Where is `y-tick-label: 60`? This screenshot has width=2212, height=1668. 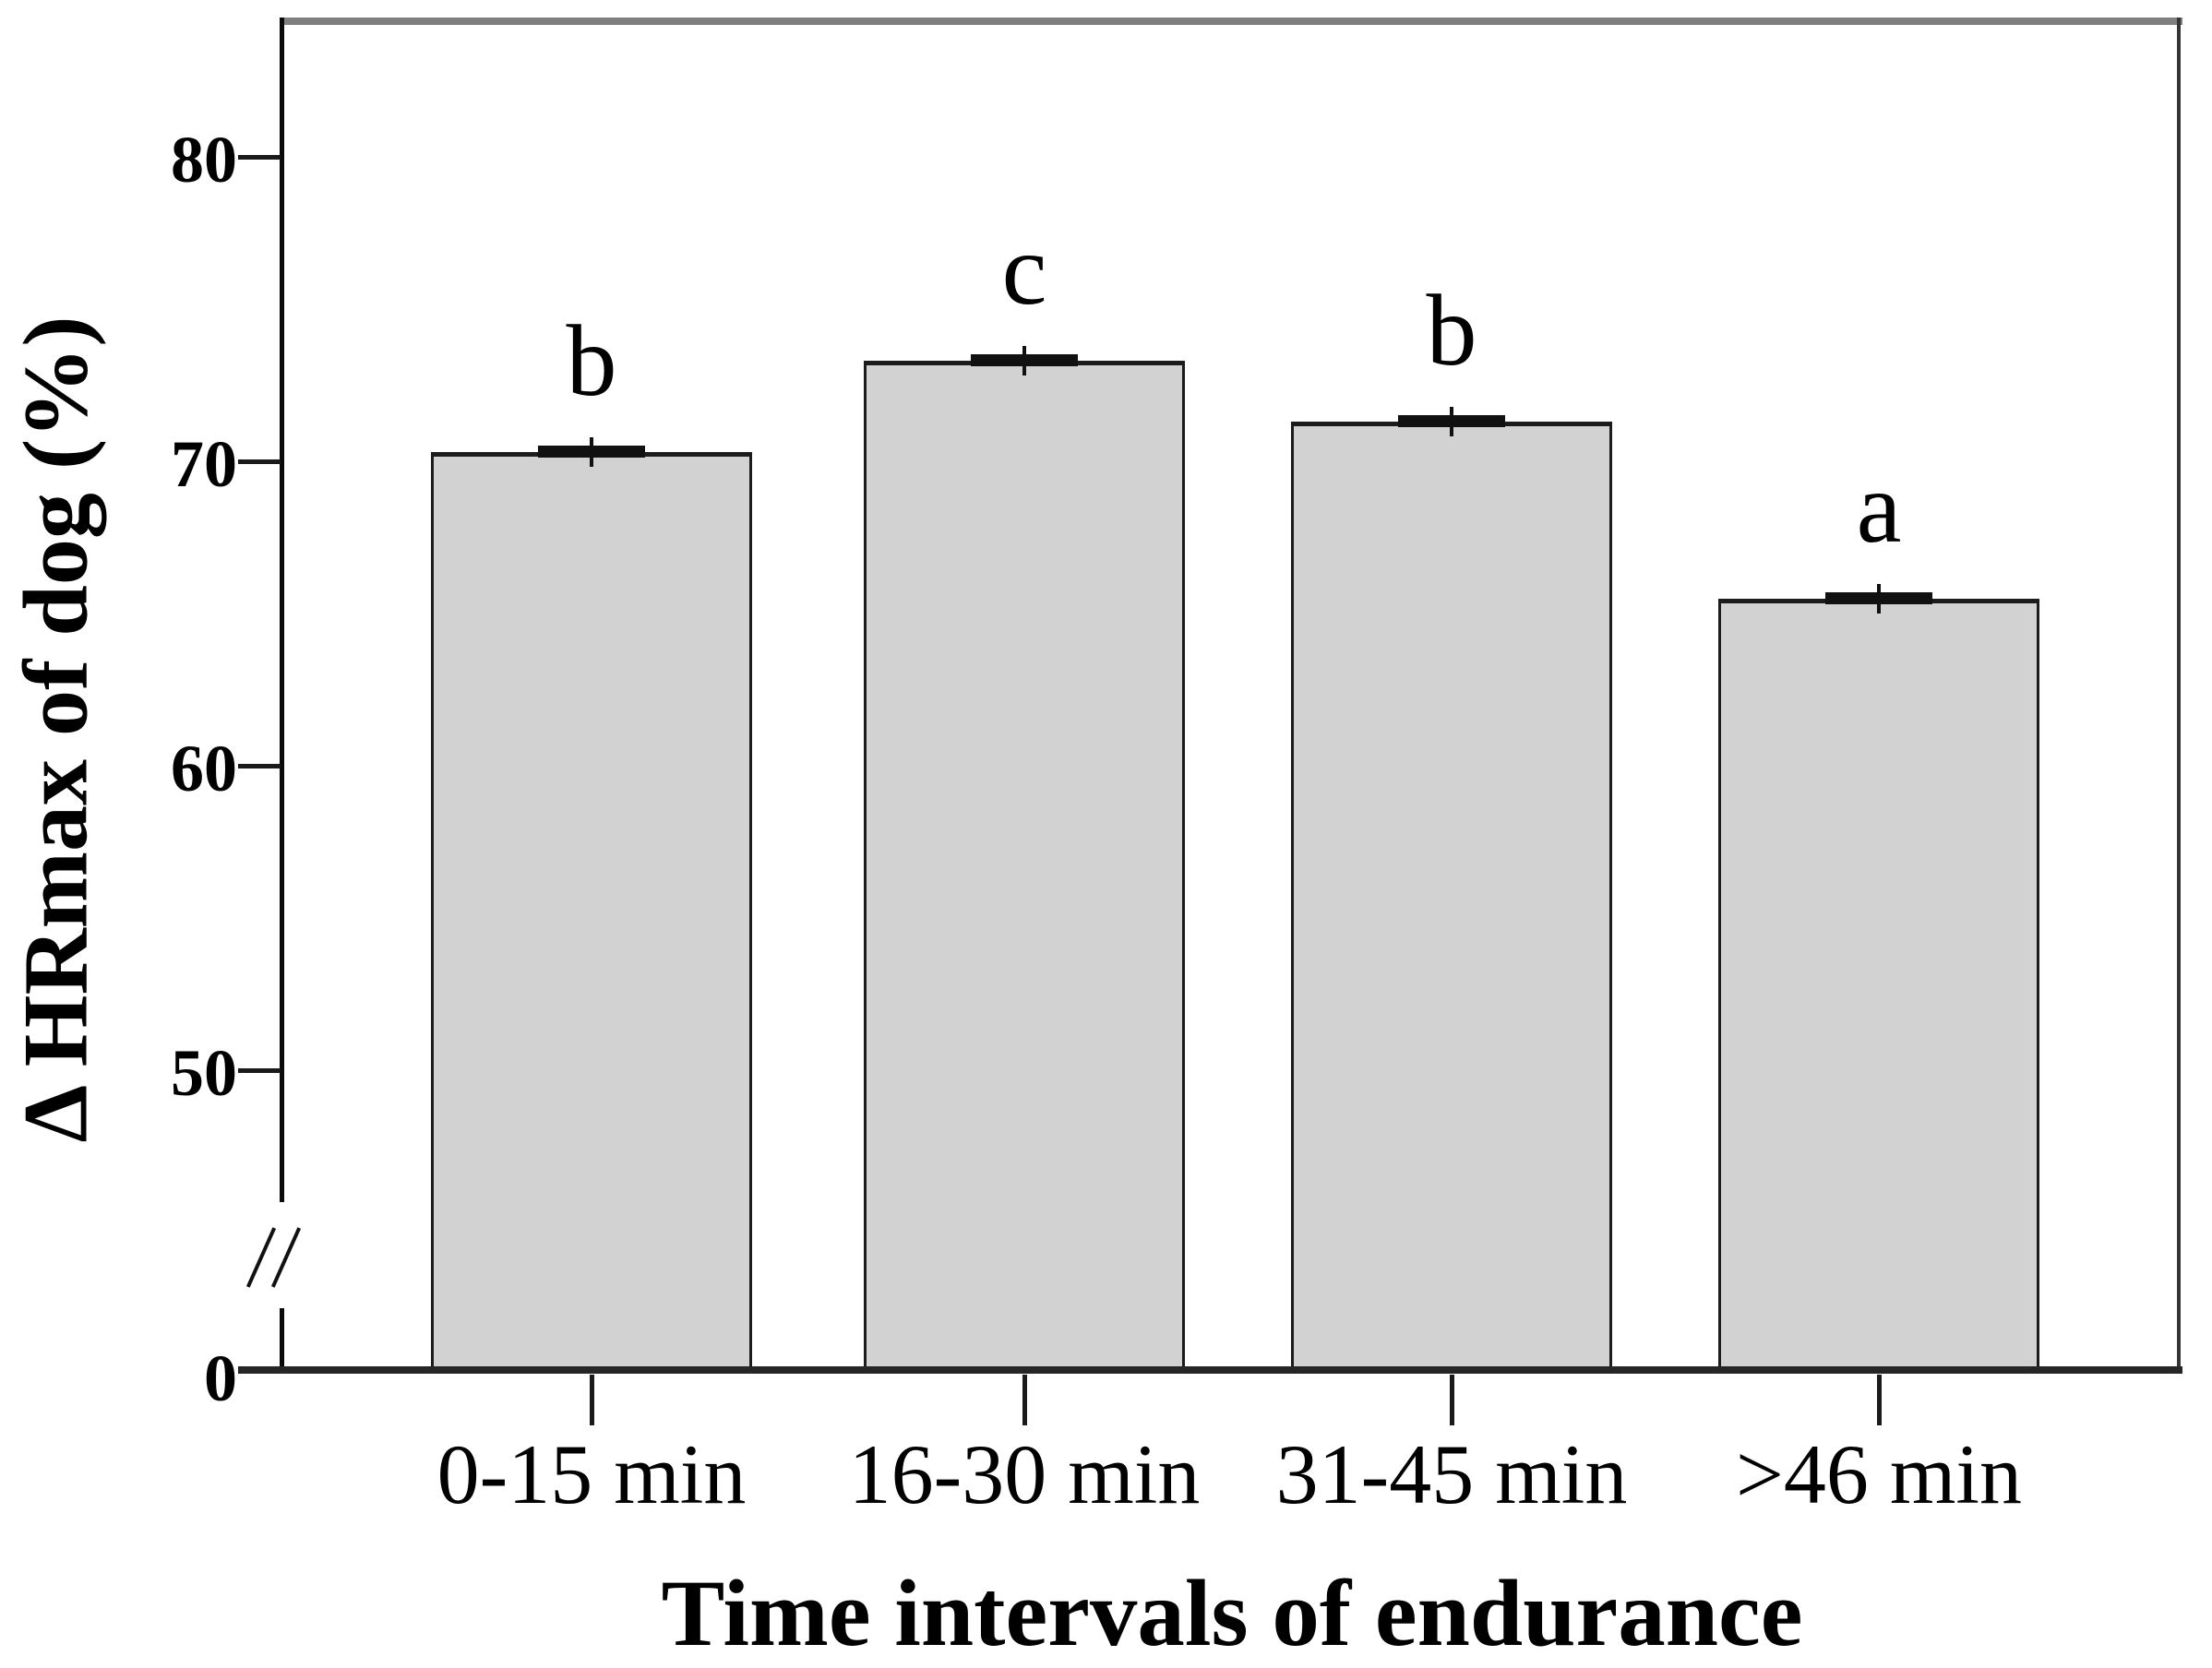
y-tick-label: 60 is located at coordinates (204, 768).